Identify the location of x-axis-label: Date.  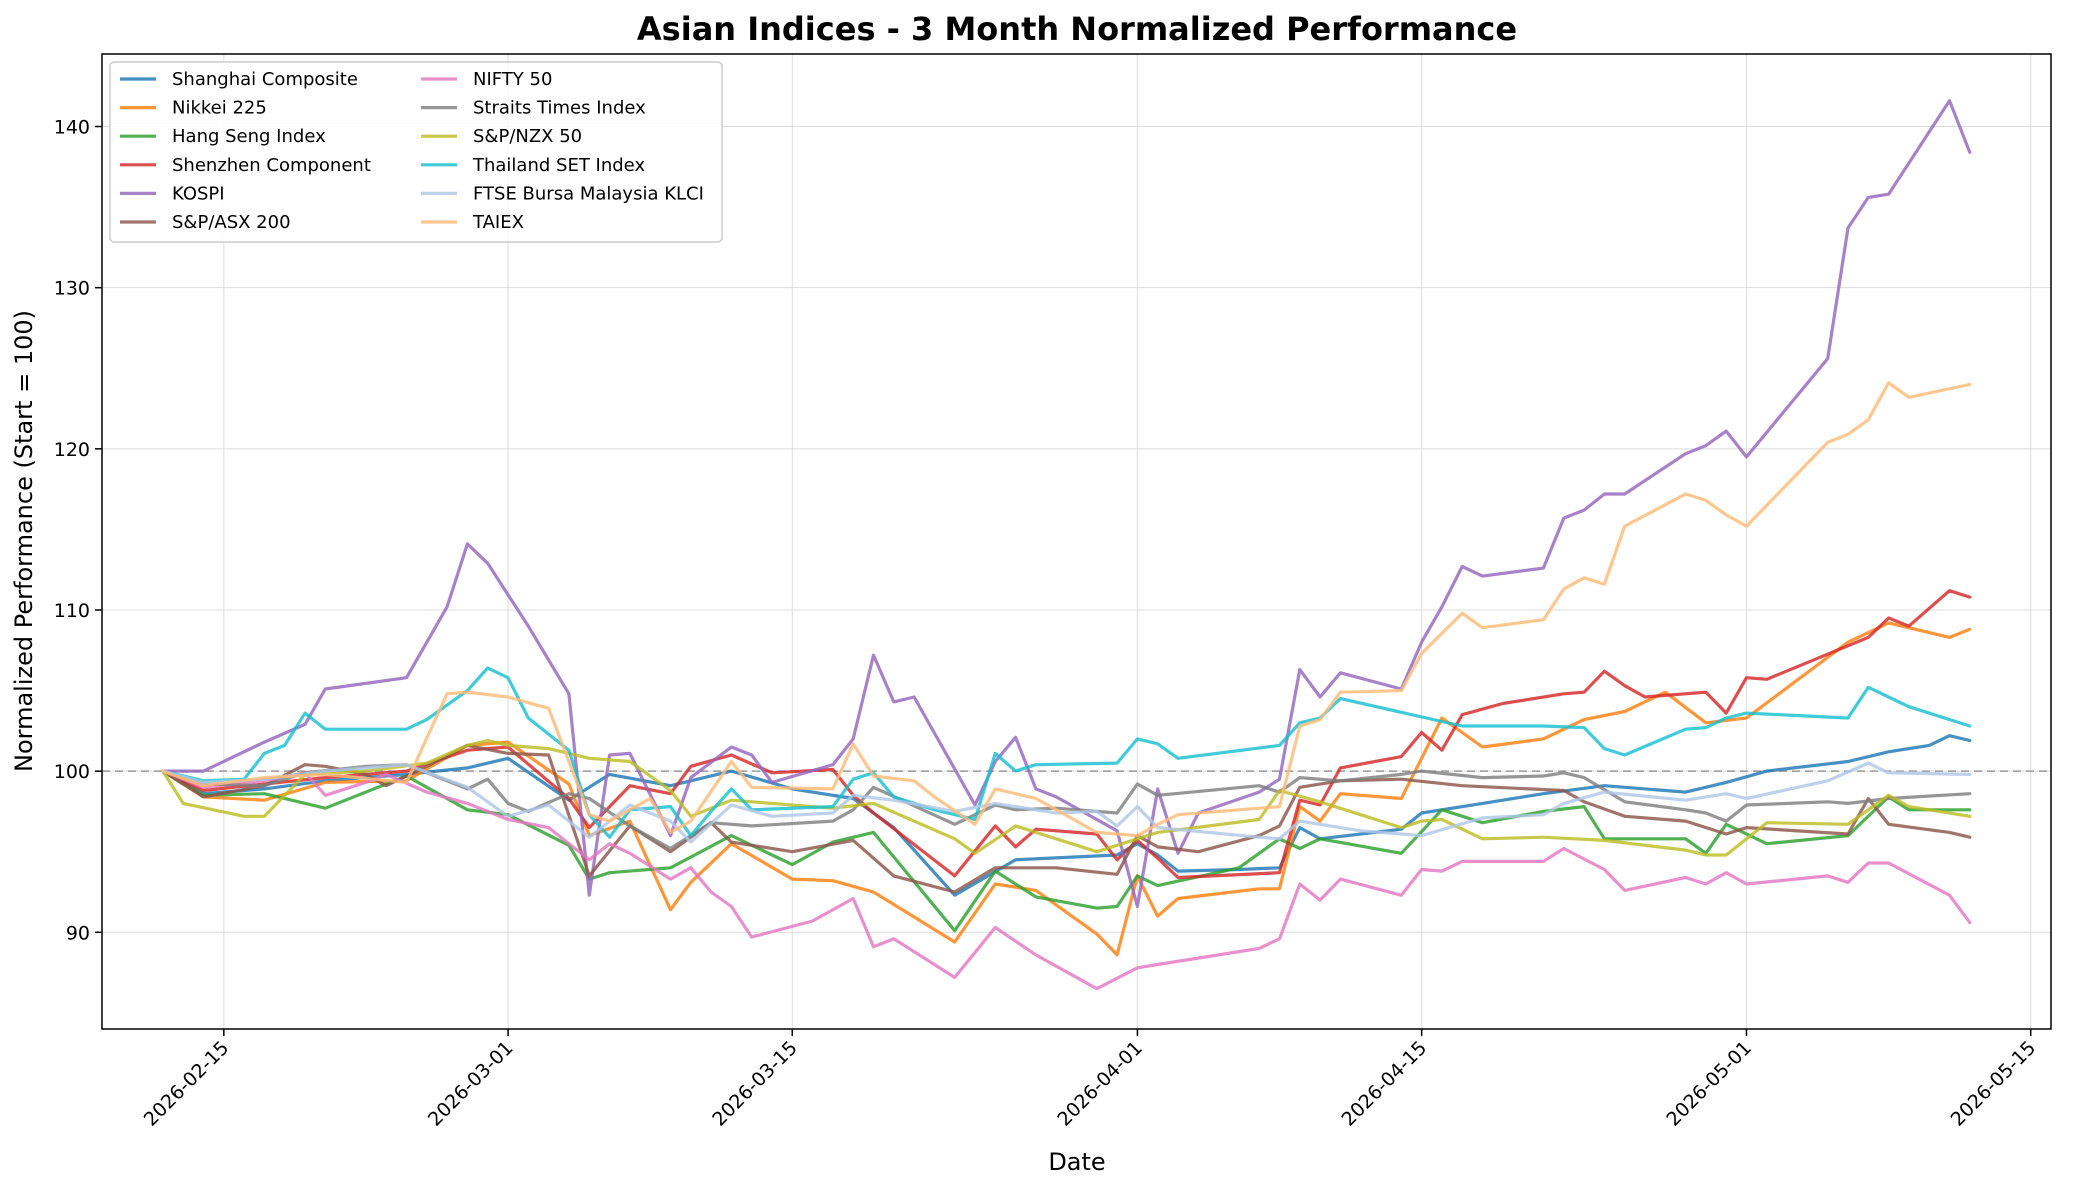
(1076, 1162).